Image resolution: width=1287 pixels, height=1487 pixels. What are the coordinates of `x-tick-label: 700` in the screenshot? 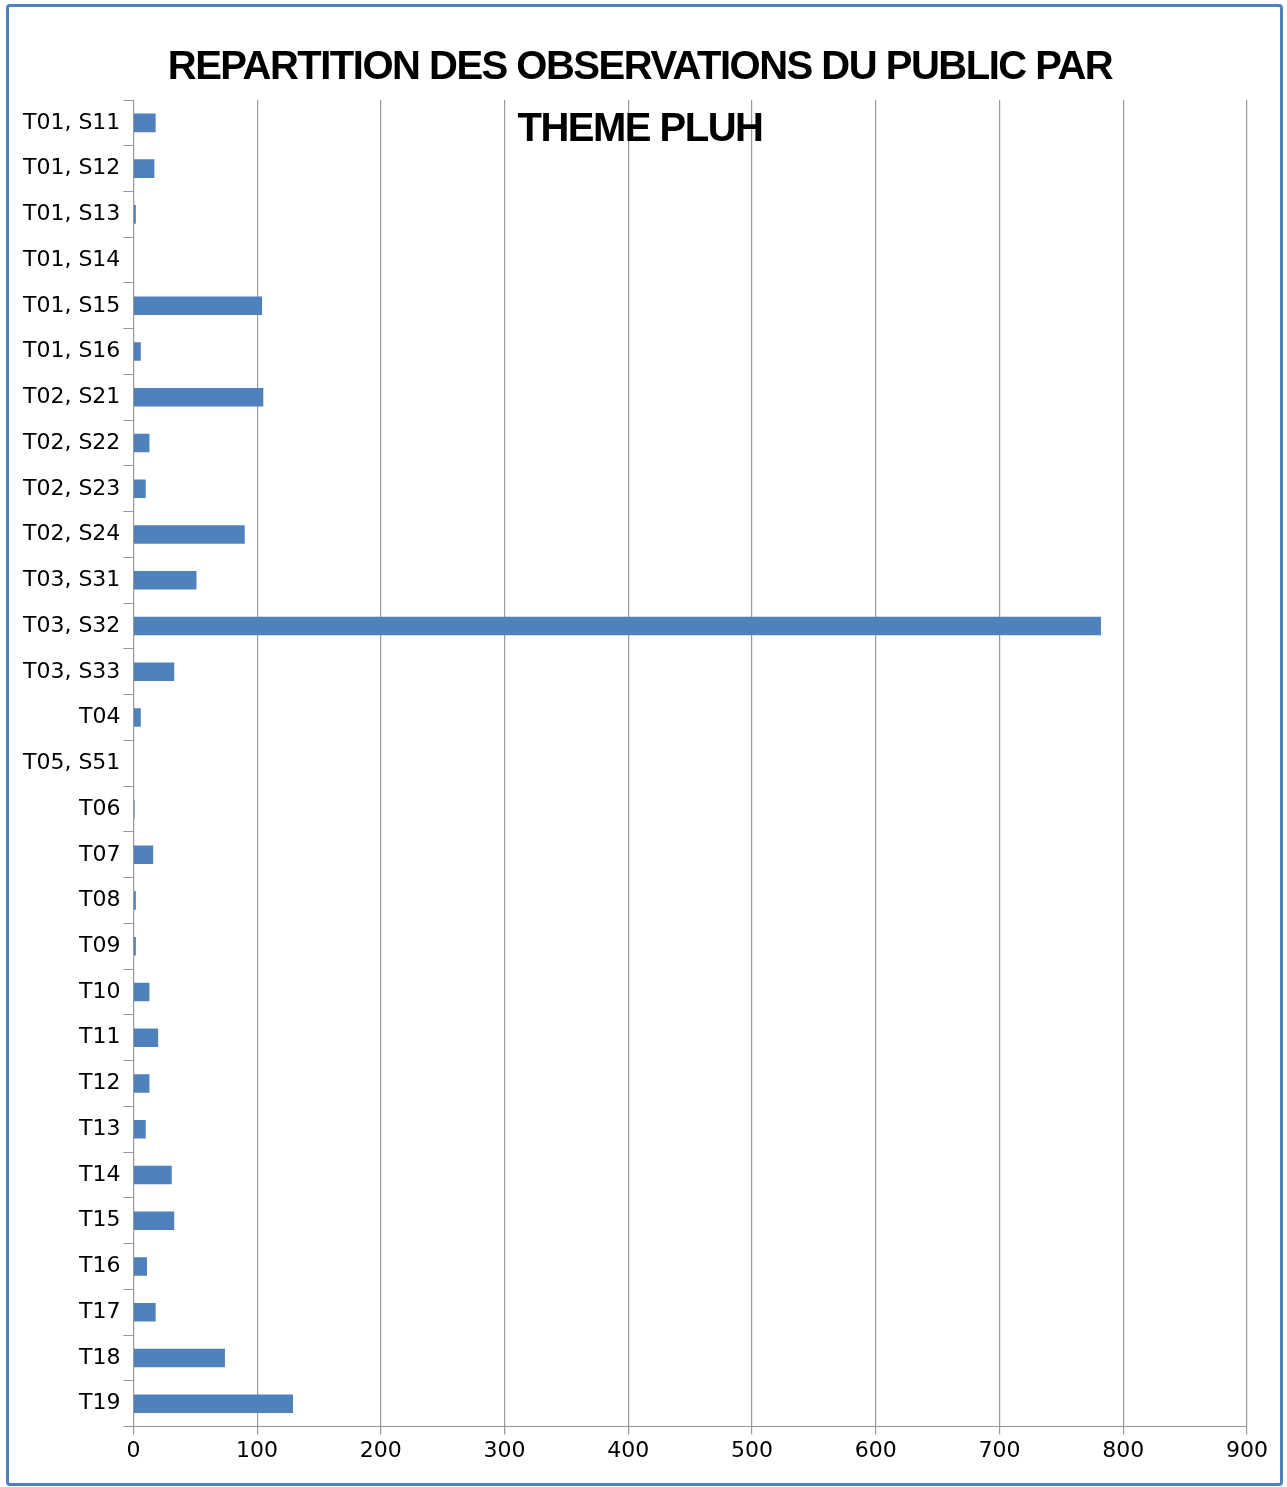 It's located at (999, 1449).